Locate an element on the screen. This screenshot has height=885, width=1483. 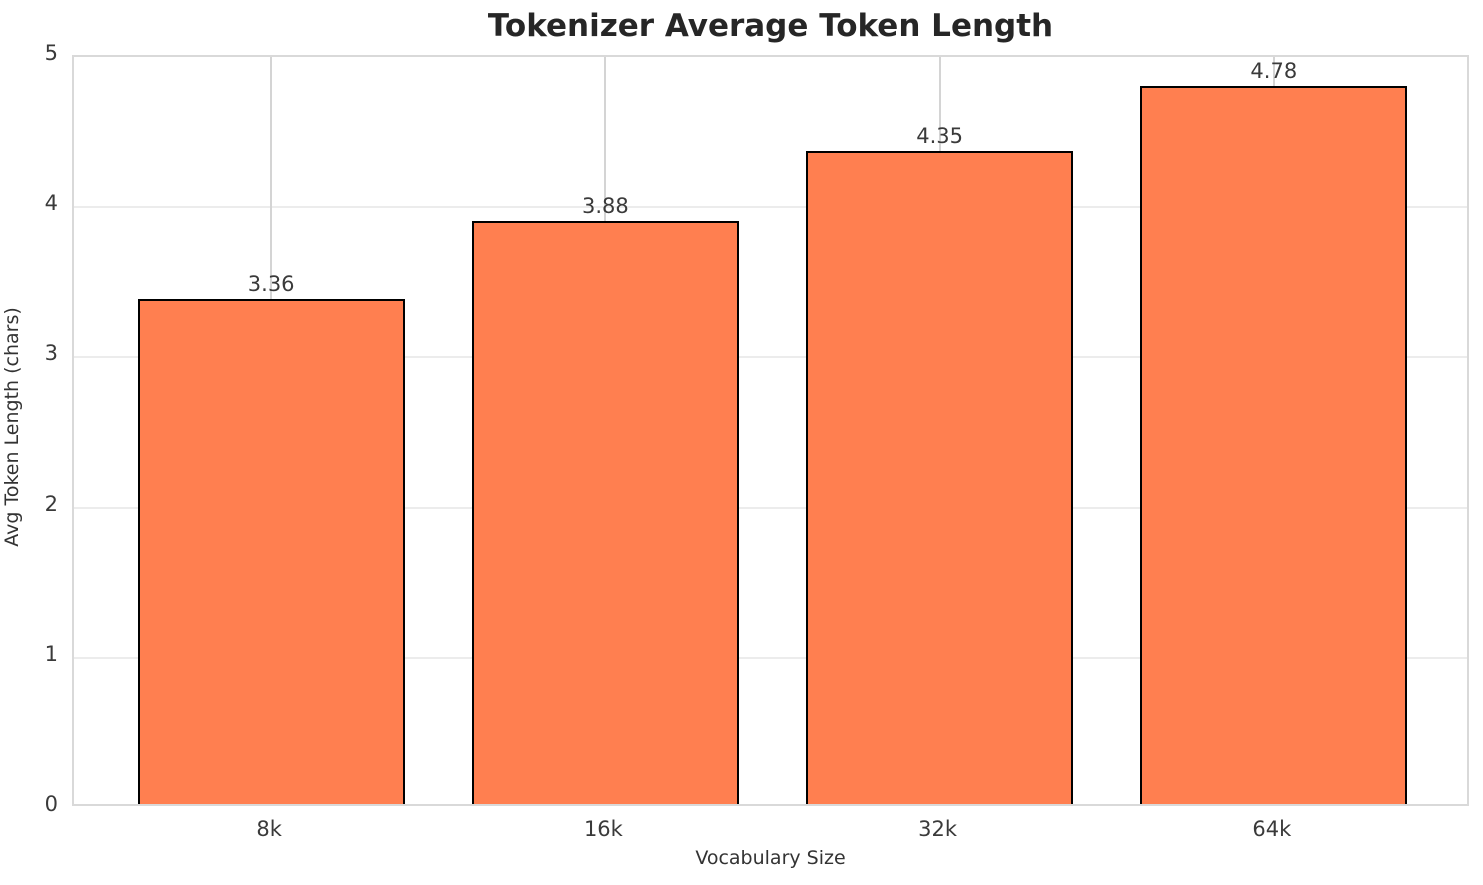
bar-value-label: 3.88 is located at coordinates (605, 206).